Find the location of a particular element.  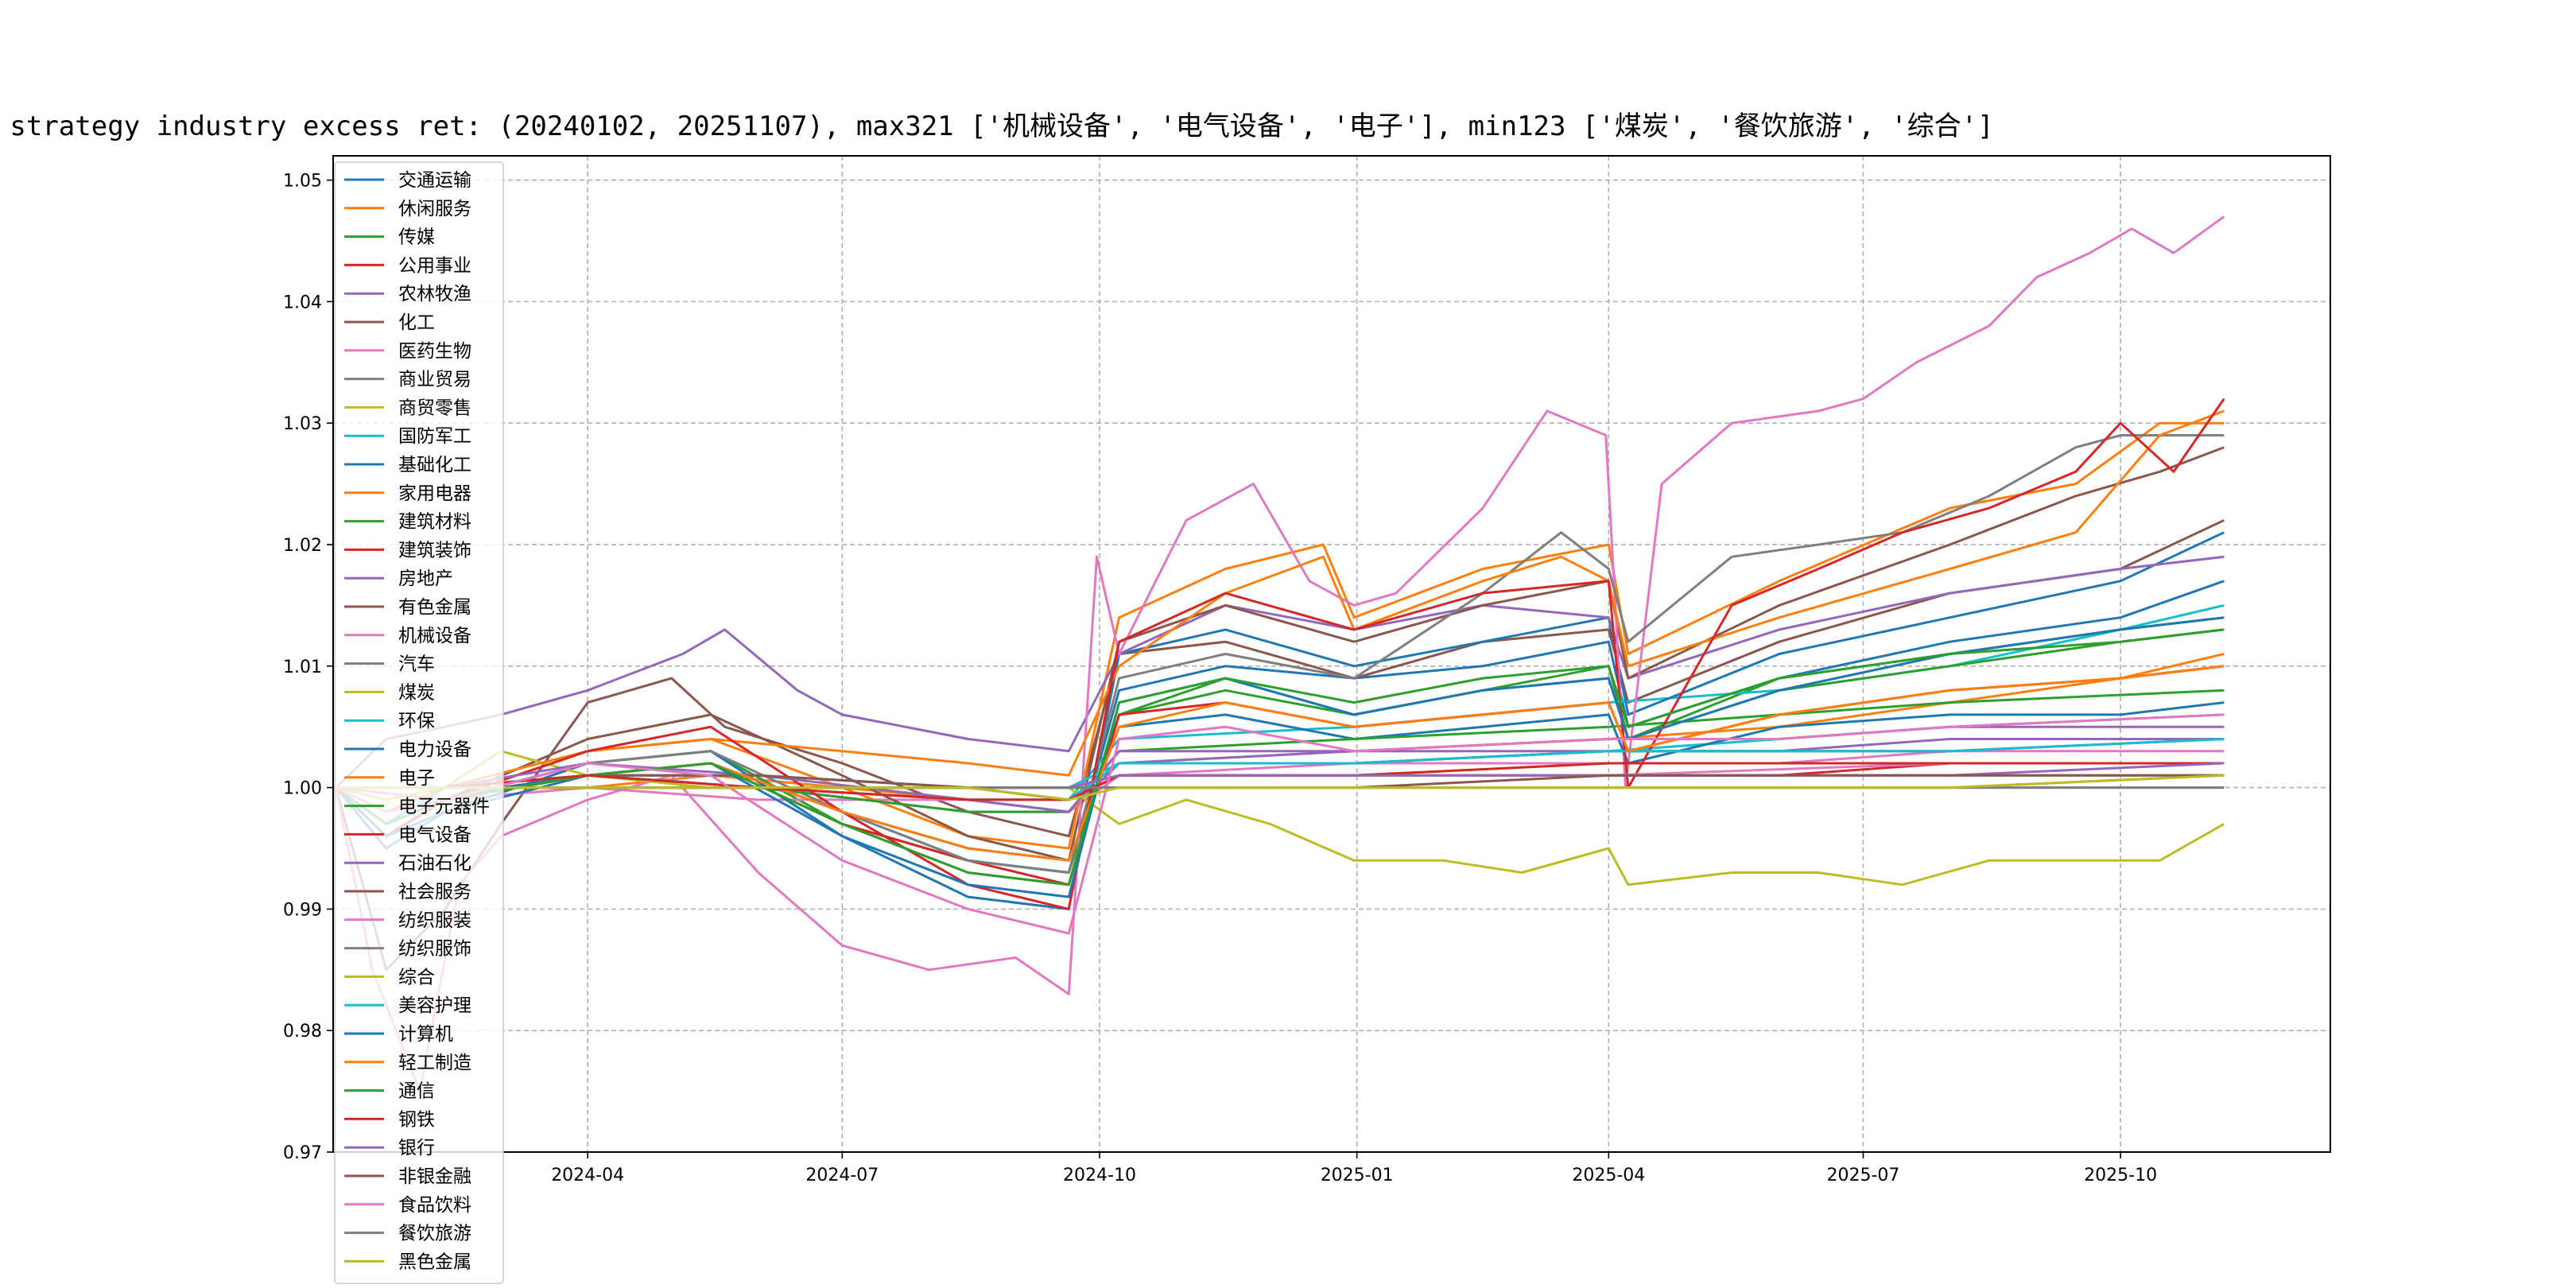

legend-label: 商业贸易 is located at coordinates (435, 380).